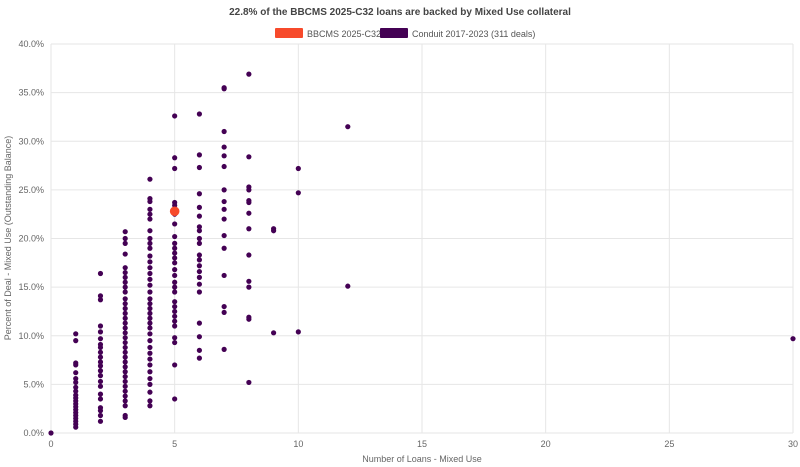 This screenshot has width=800, height=467. I want to click on y-tick-label: 40.0%, so click(31, 44).